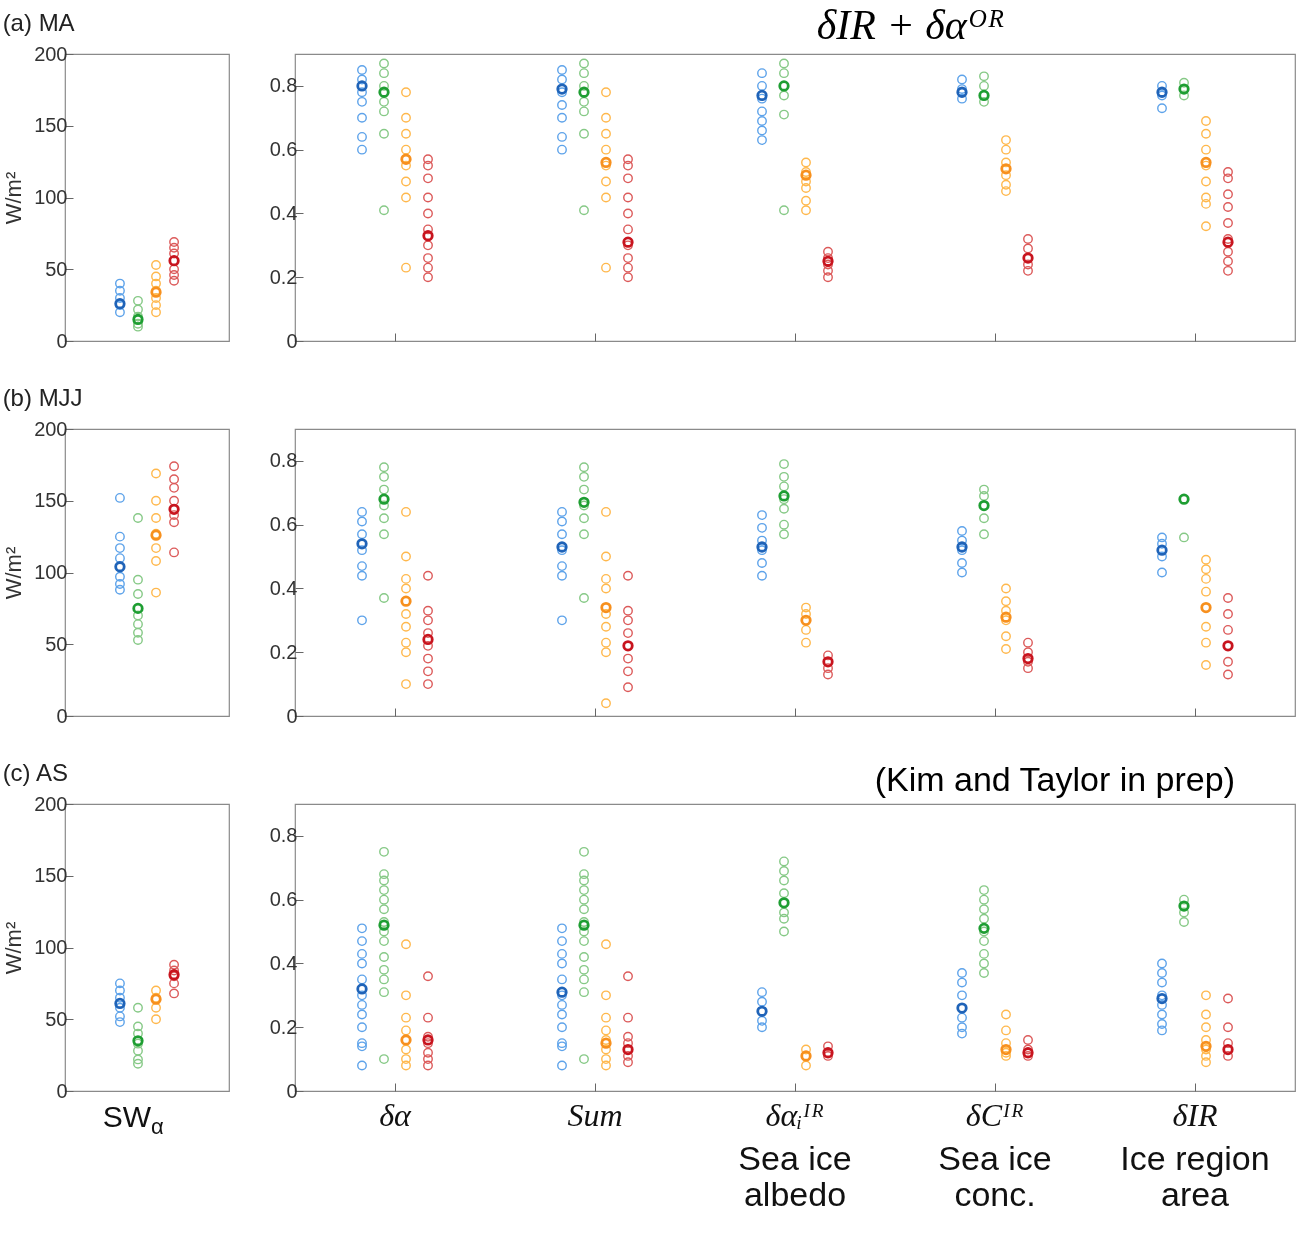 This screenshot has height=1236, width=1307. What do you see at coordinates (35, 772) in the screenshot?
I see `chart-title: (c) AS` at bounding box center [35, 772].